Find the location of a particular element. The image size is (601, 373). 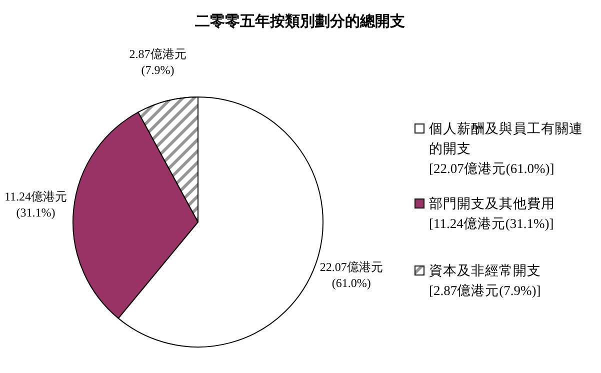

legend-label: 個人薪酬及與員工有關連的開支 [22.07億港元(61.0%)] is located at coordinates (506, 148).